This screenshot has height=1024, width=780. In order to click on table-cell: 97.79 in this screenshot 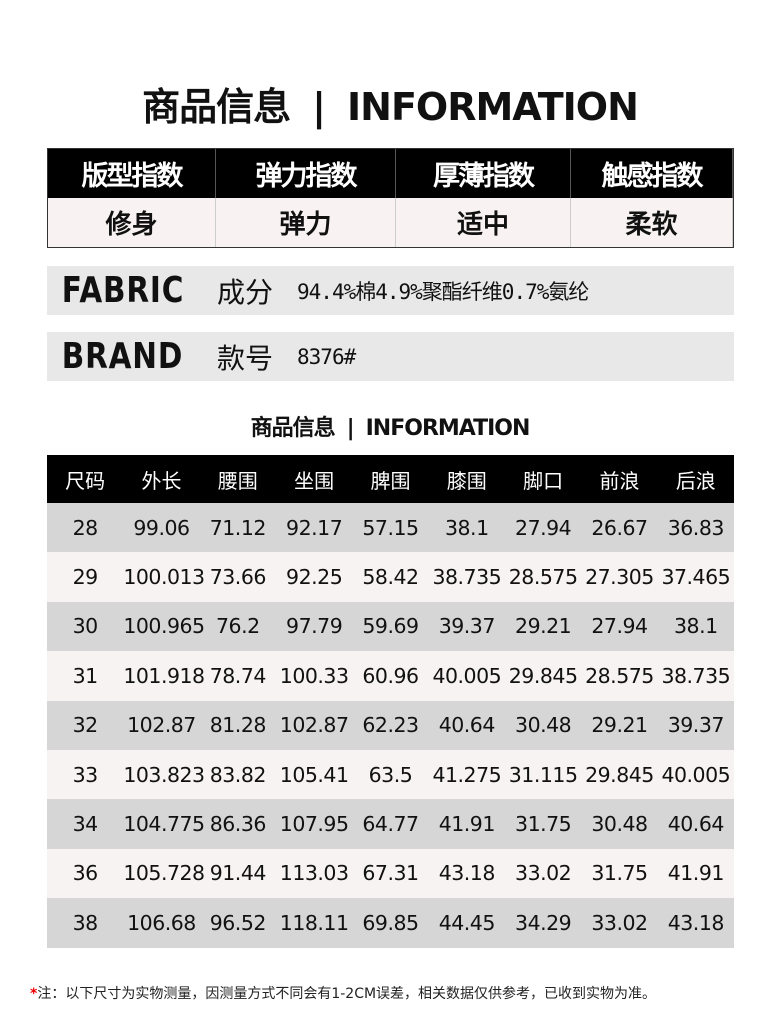, I will do `click(314, 626)`.